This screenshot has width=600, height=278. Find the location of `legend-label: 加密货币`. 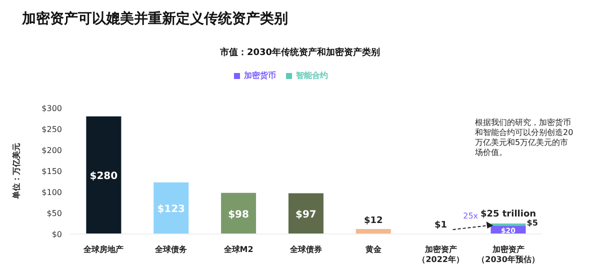

legend-label: 加密货币 is located at coordinates (260, 75).